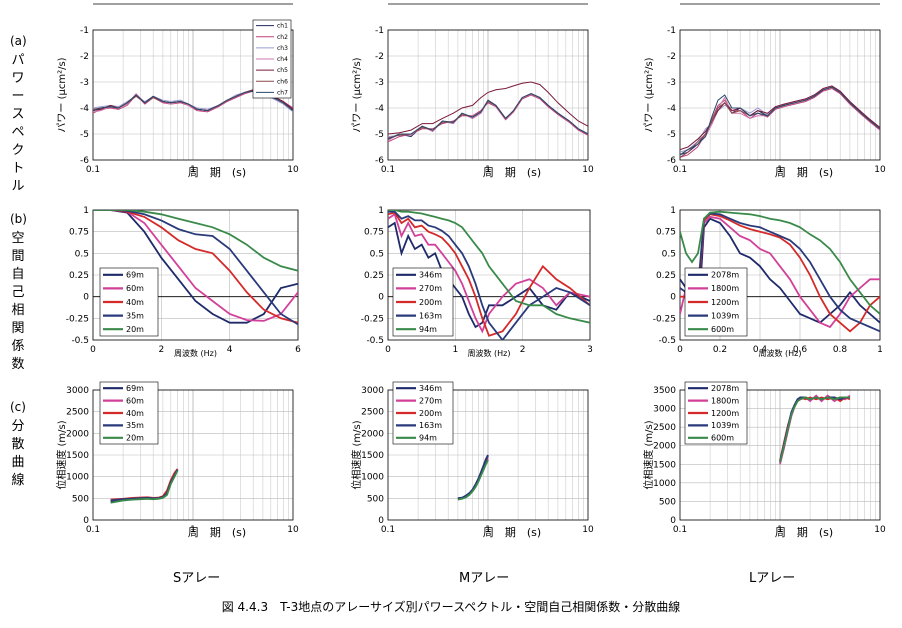 This screenshot has height=628, width=902. What do you see at coordinates (77, 391) in the screenshot?
I see `y-tick-label: 3000` at bounding box center [77, 391].